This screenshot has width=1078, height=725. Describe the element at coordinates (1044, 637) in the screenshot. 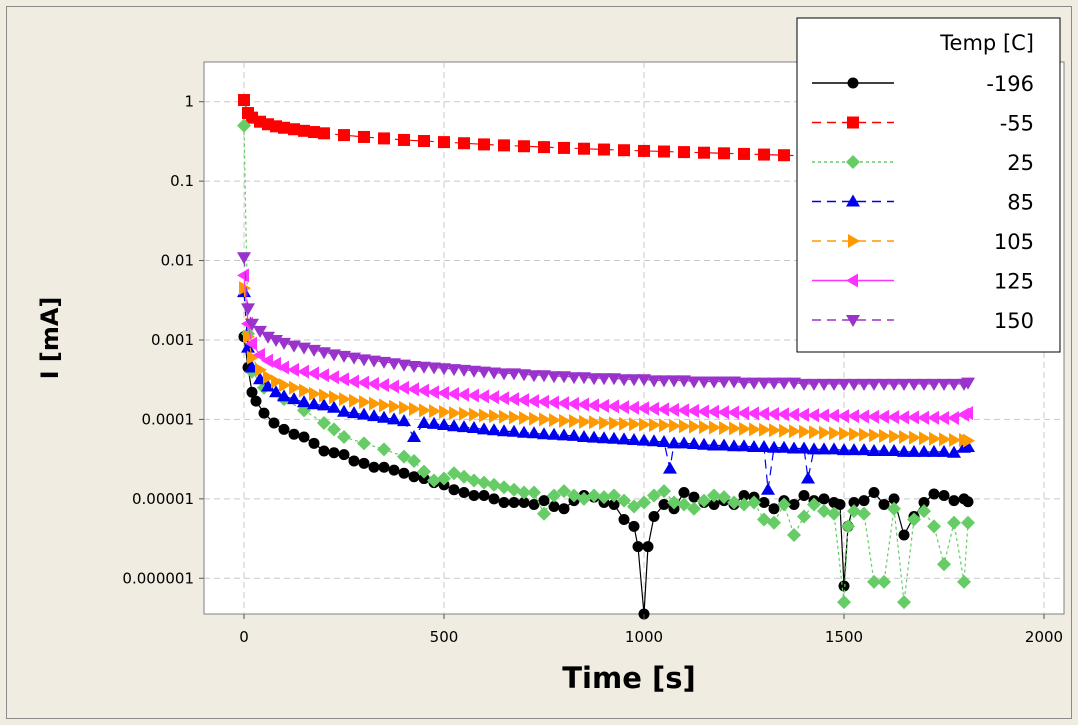

I see `x-tick-label: 2000` at that location.